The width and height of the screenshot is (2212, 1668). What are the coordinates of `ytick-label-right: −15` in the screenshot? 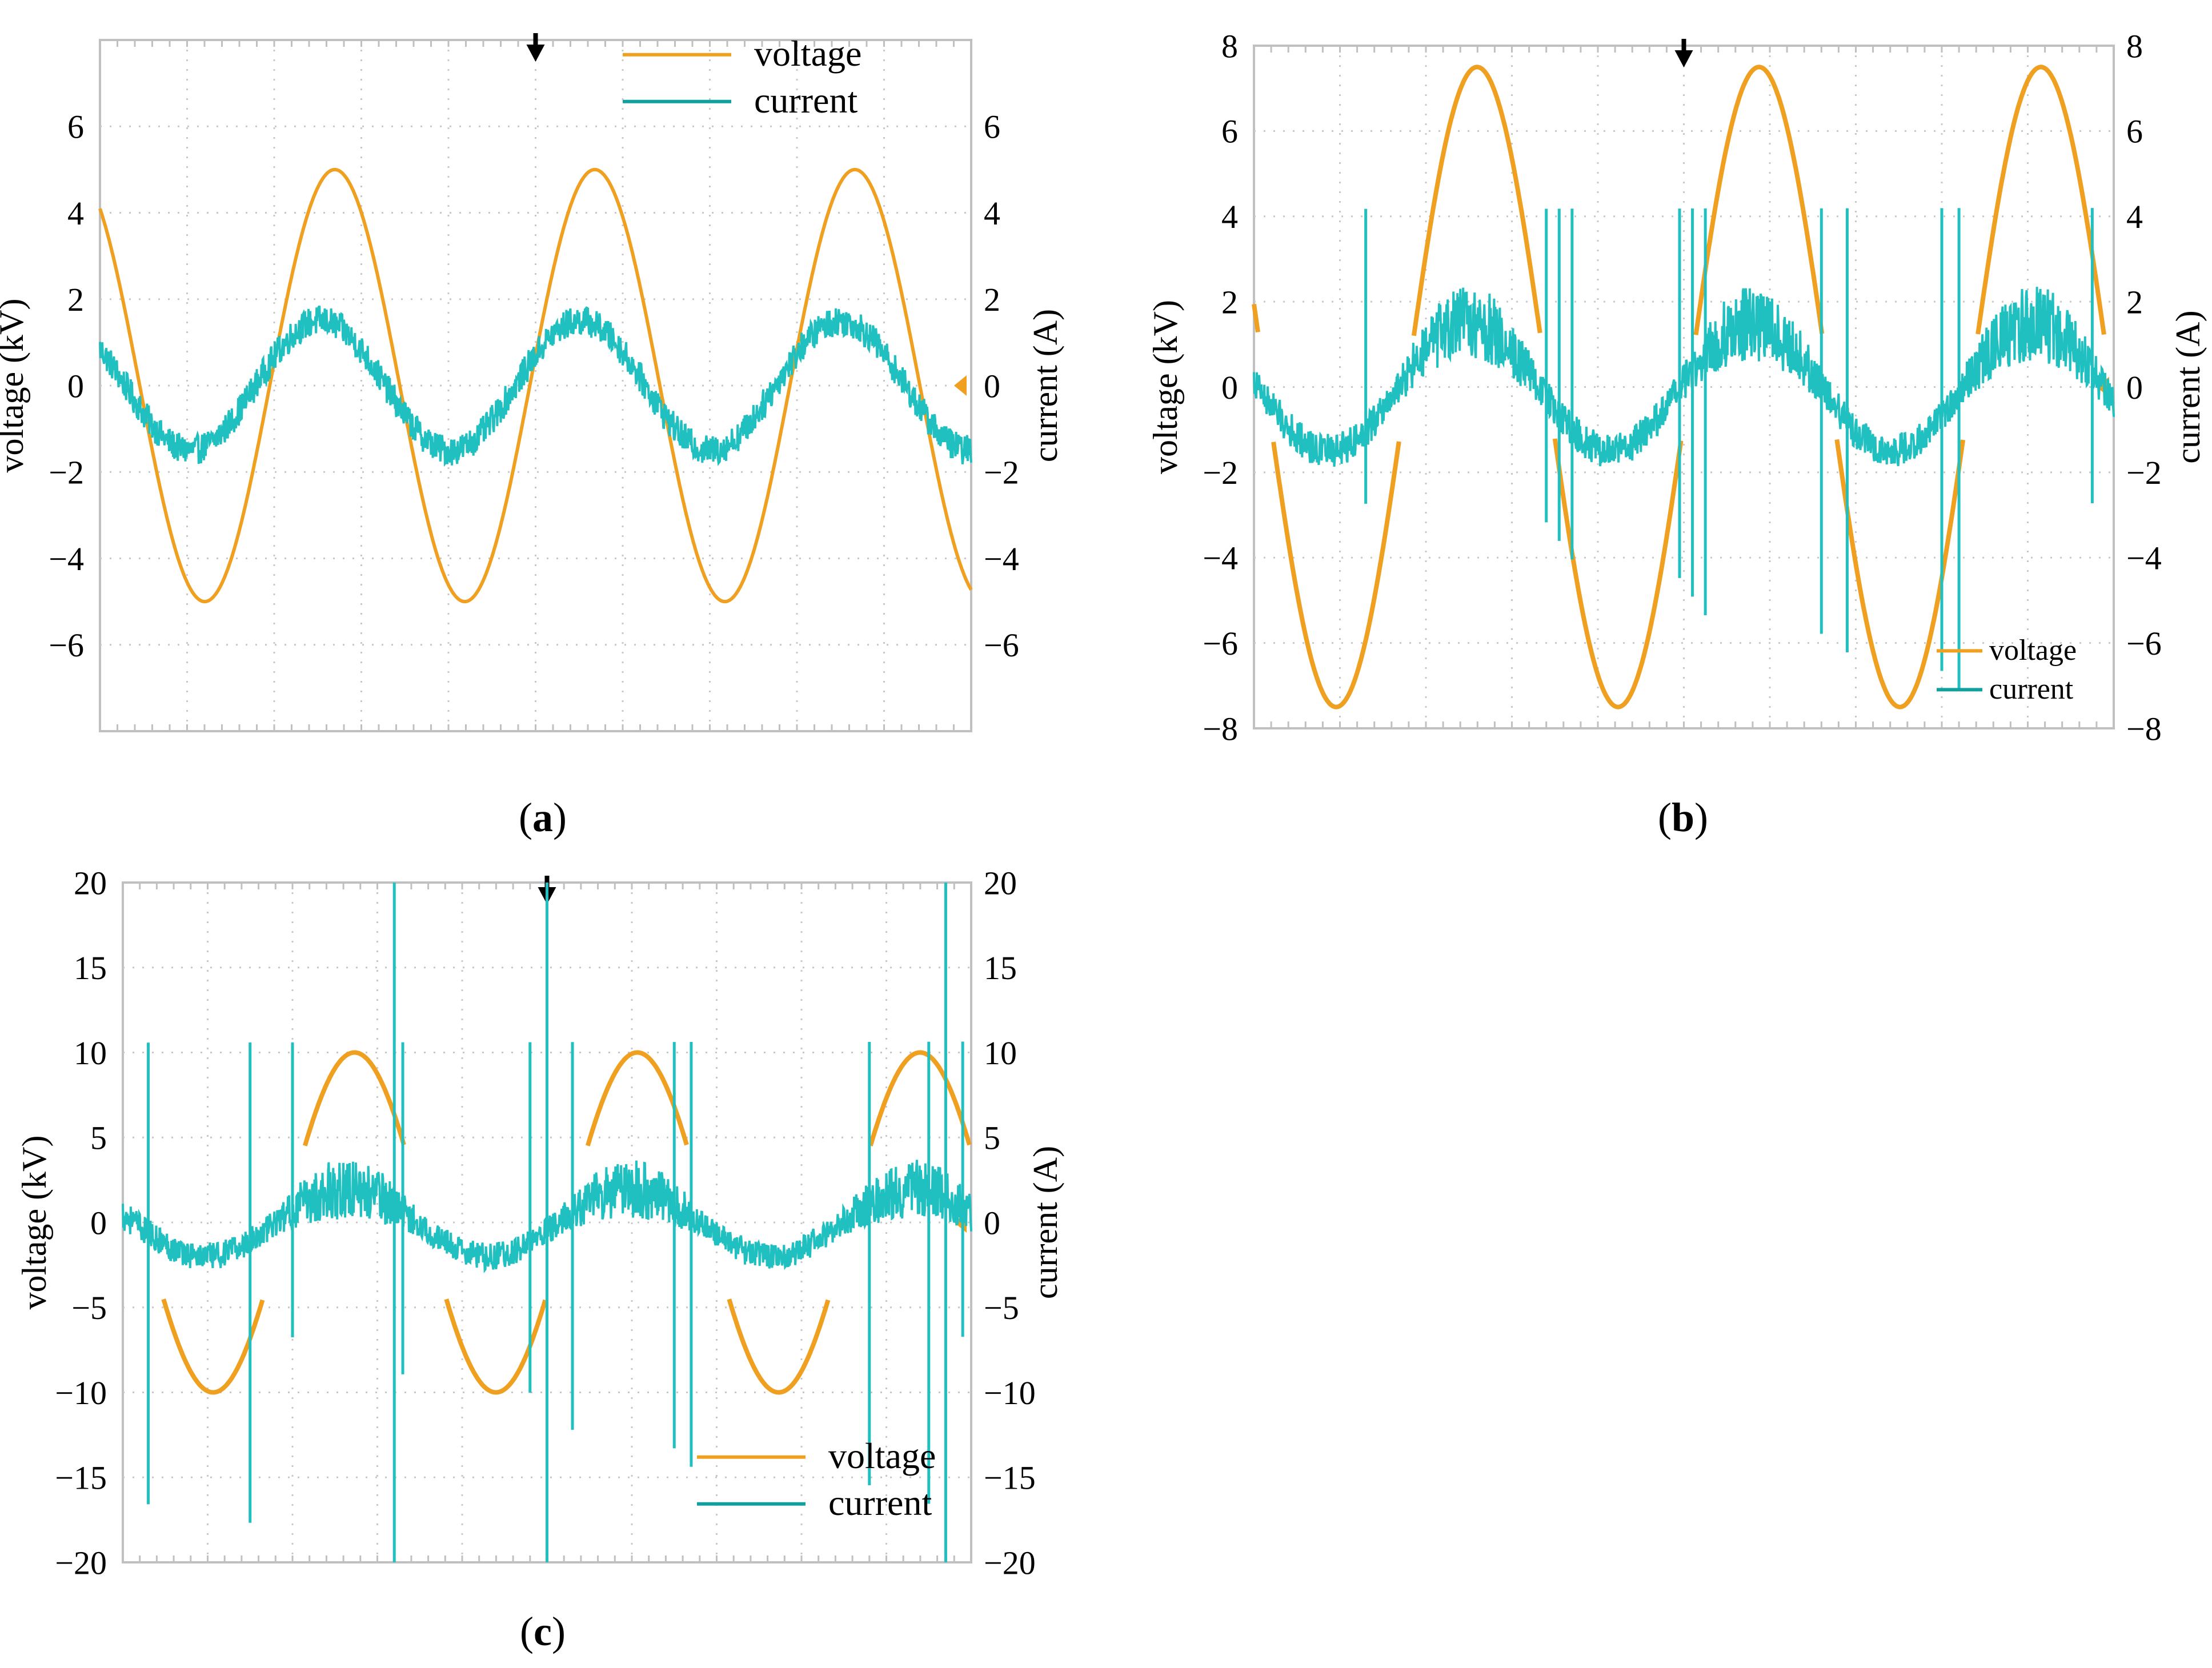 It's located at (1010, 1478).